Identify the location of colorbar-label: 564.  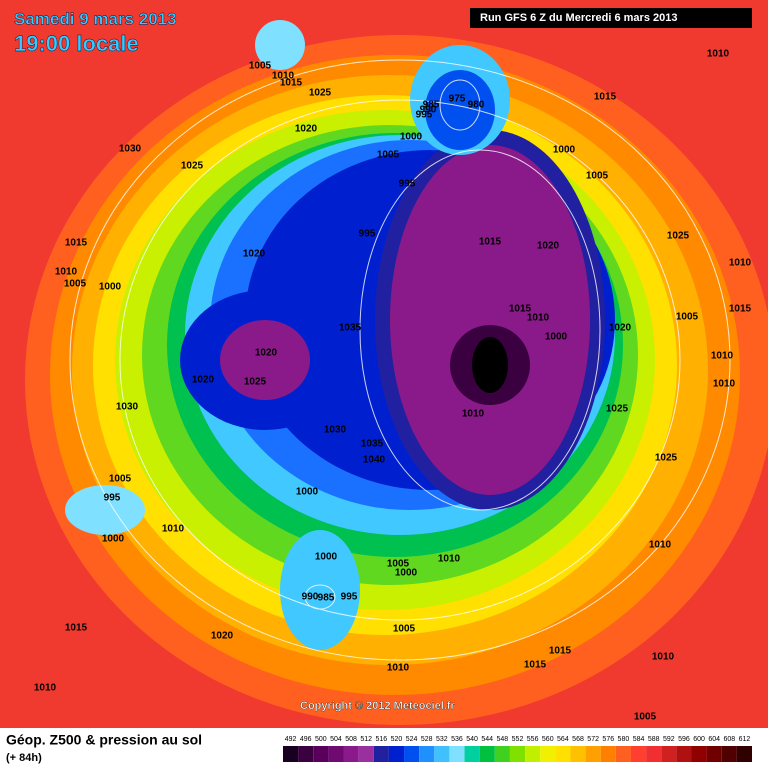
(563, 739).